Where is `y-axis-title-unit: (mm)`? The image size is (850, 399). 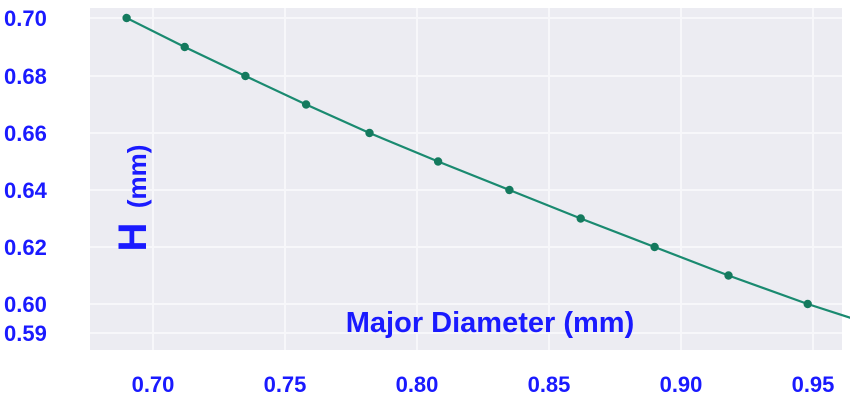 y-axis-title-unit: (mm) is located at coordinates (137, 177).